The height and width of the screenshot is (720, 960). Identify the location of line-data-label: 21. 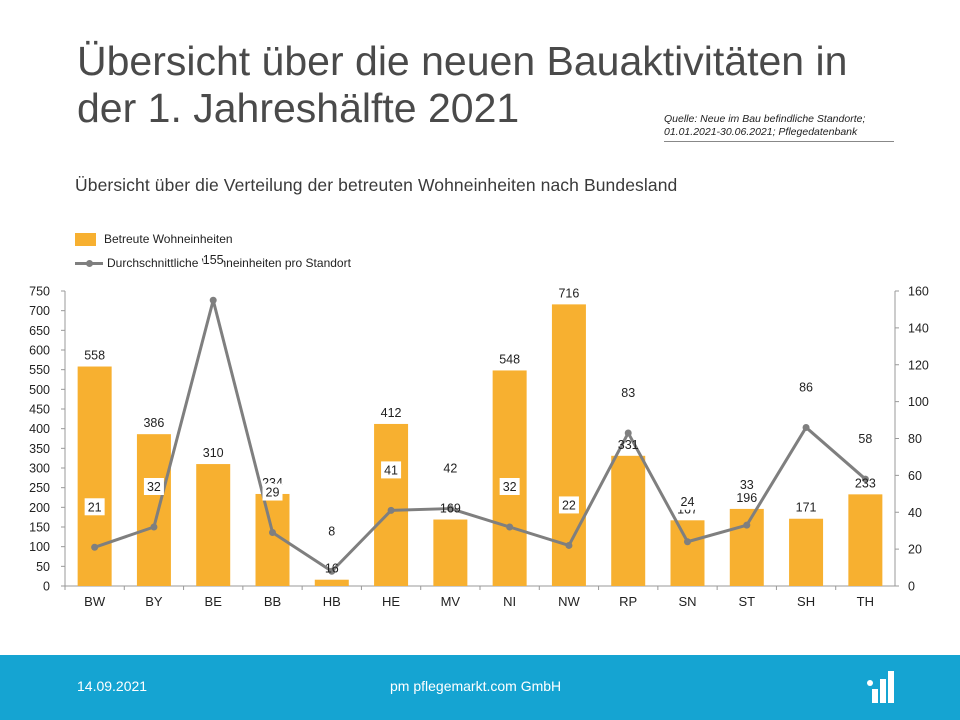
(95, 507).